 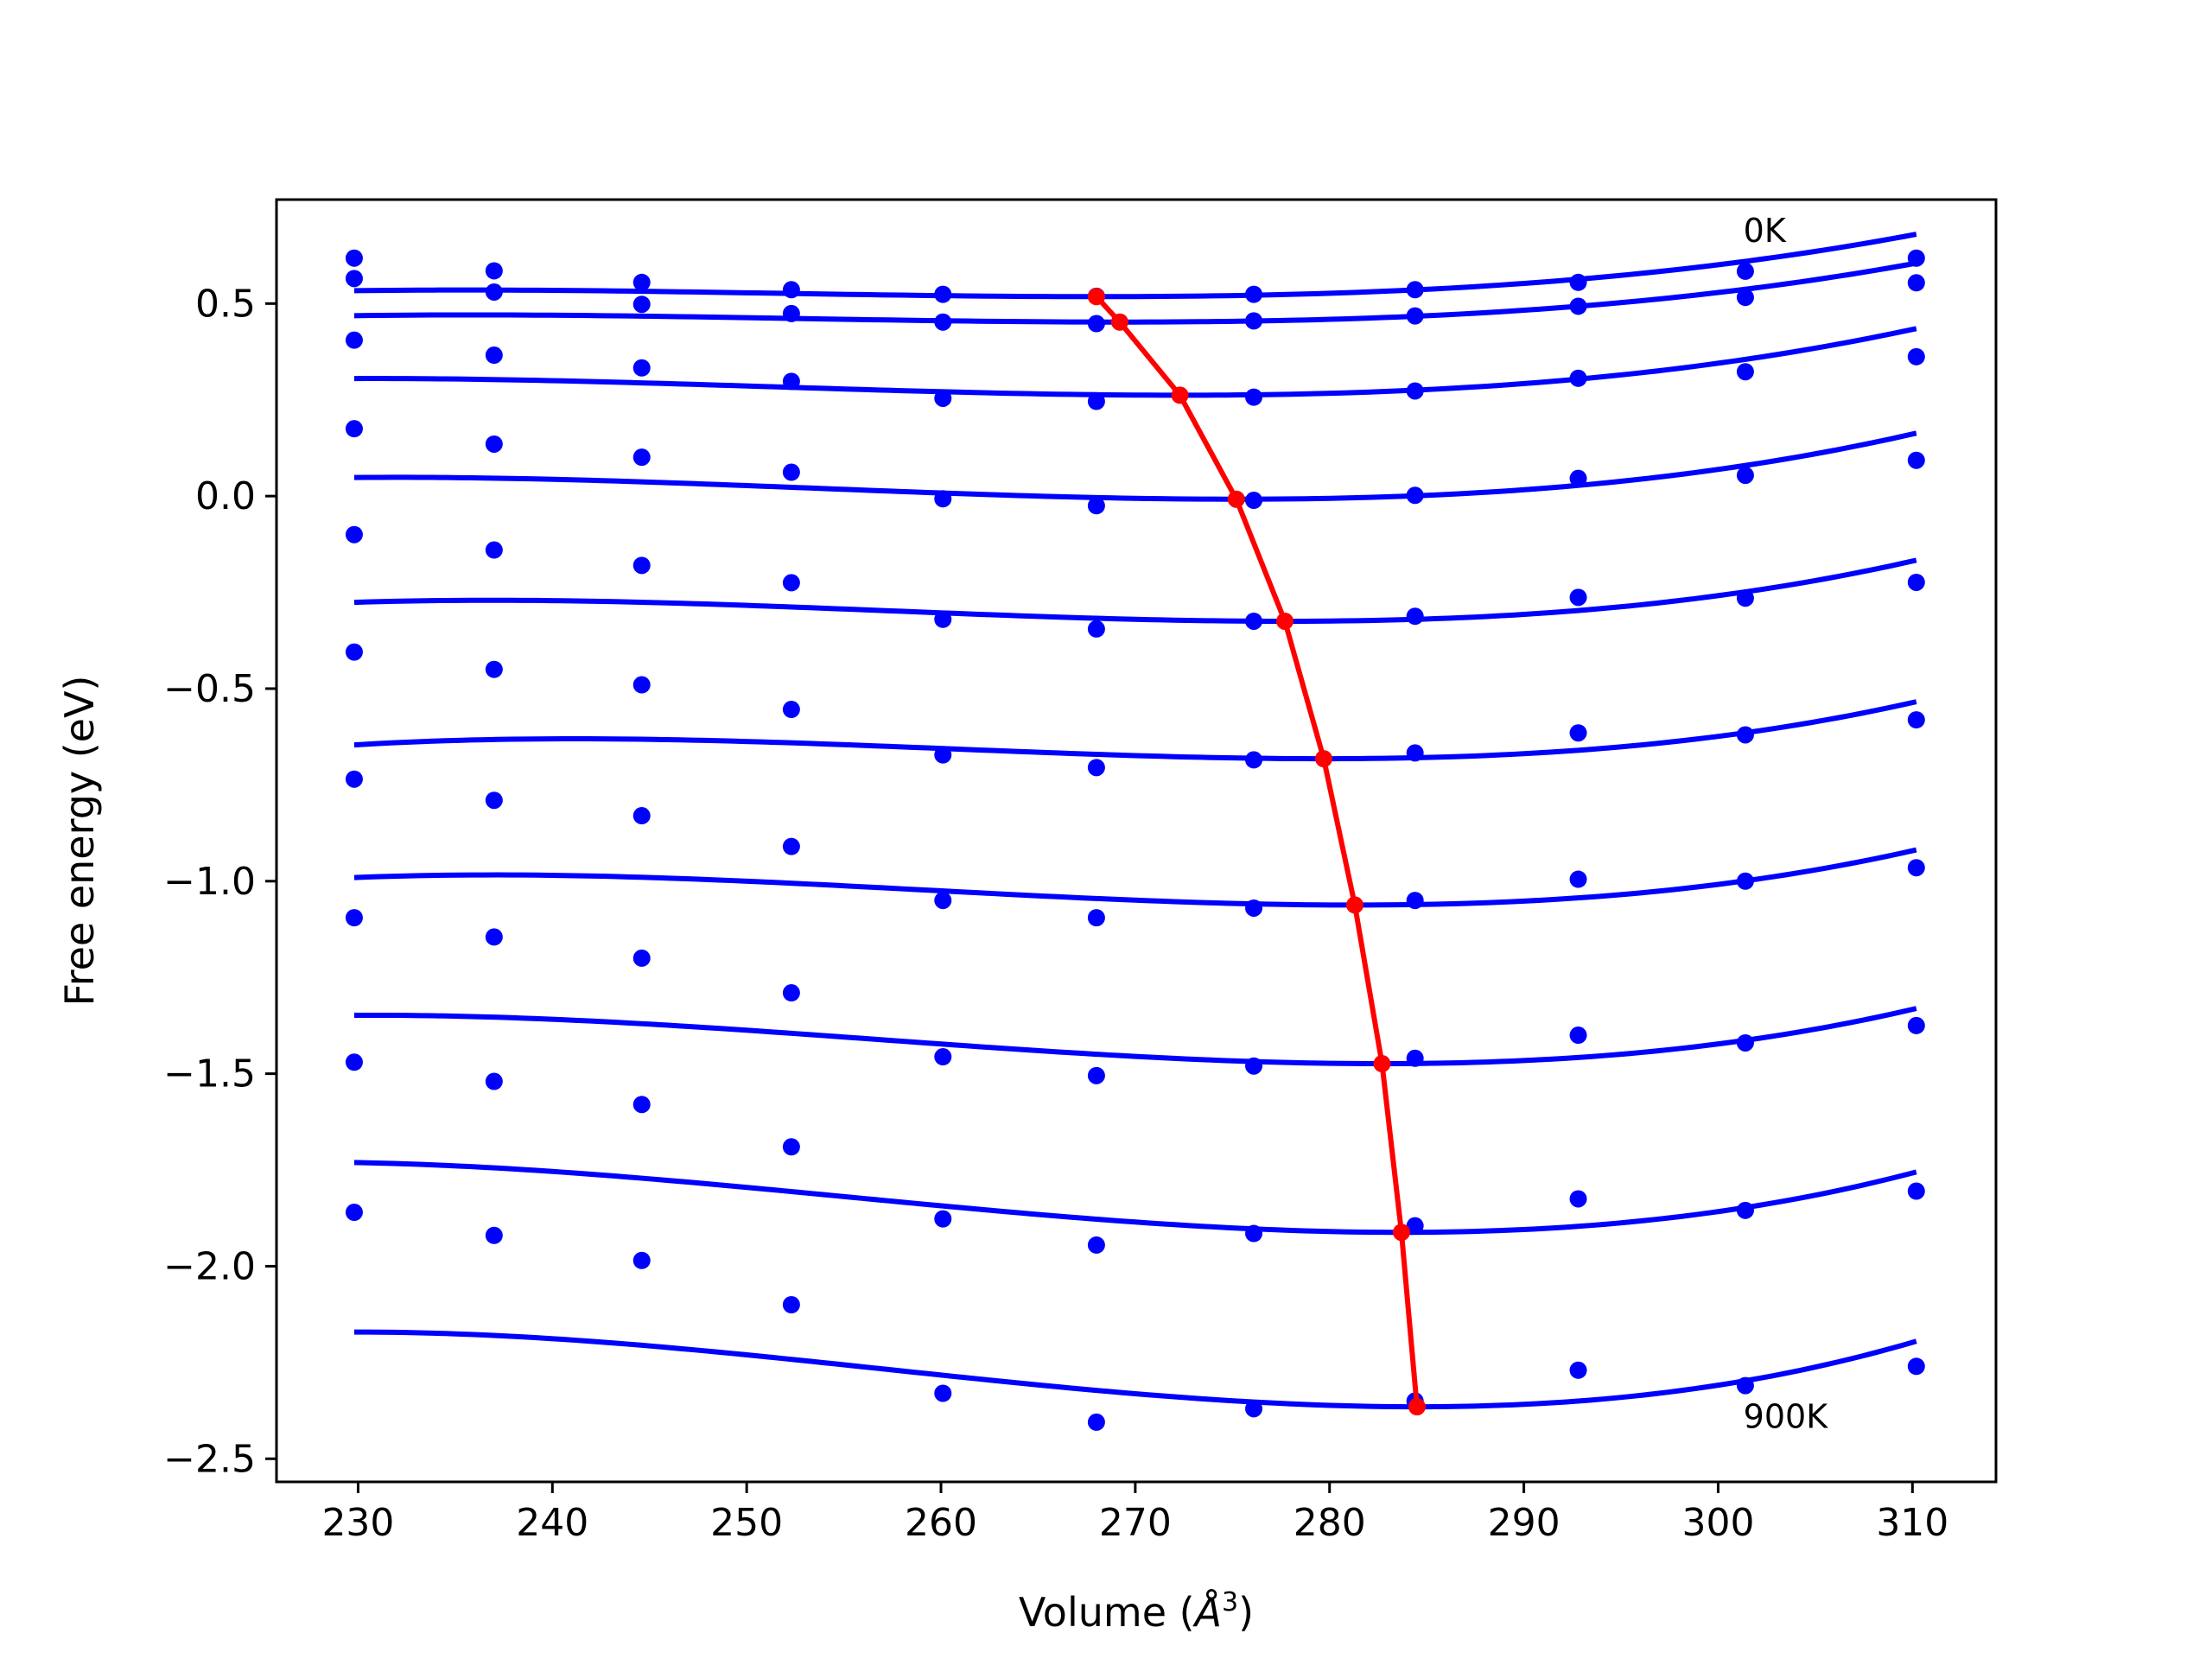 What do you see at coordinates (209, 1266) in the screenshot?
I see `y-tick-label: −2.0` at bounding box center [209, 1266].